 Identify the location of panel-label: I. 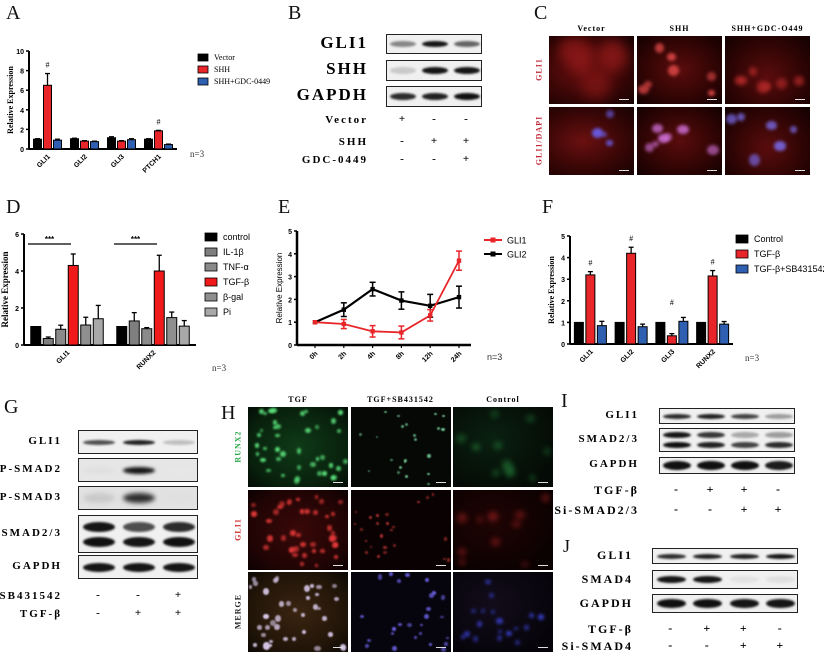
(564, 401).